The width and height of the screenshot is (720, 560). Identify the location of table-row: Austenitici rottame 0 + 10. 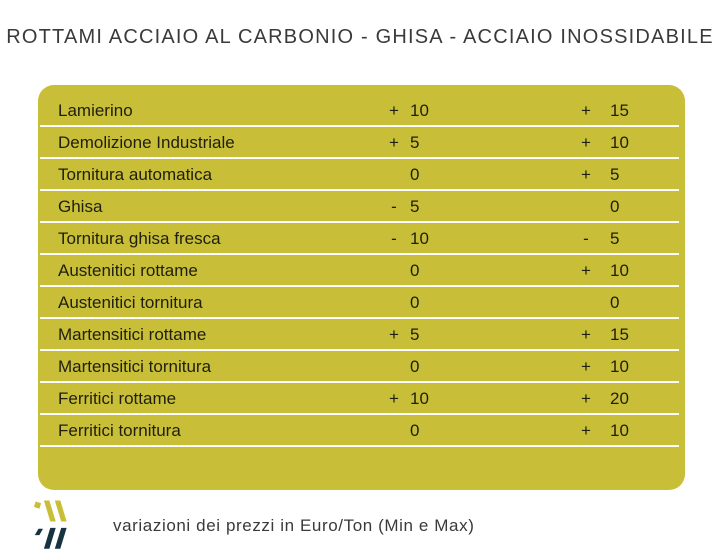
(361, 271).